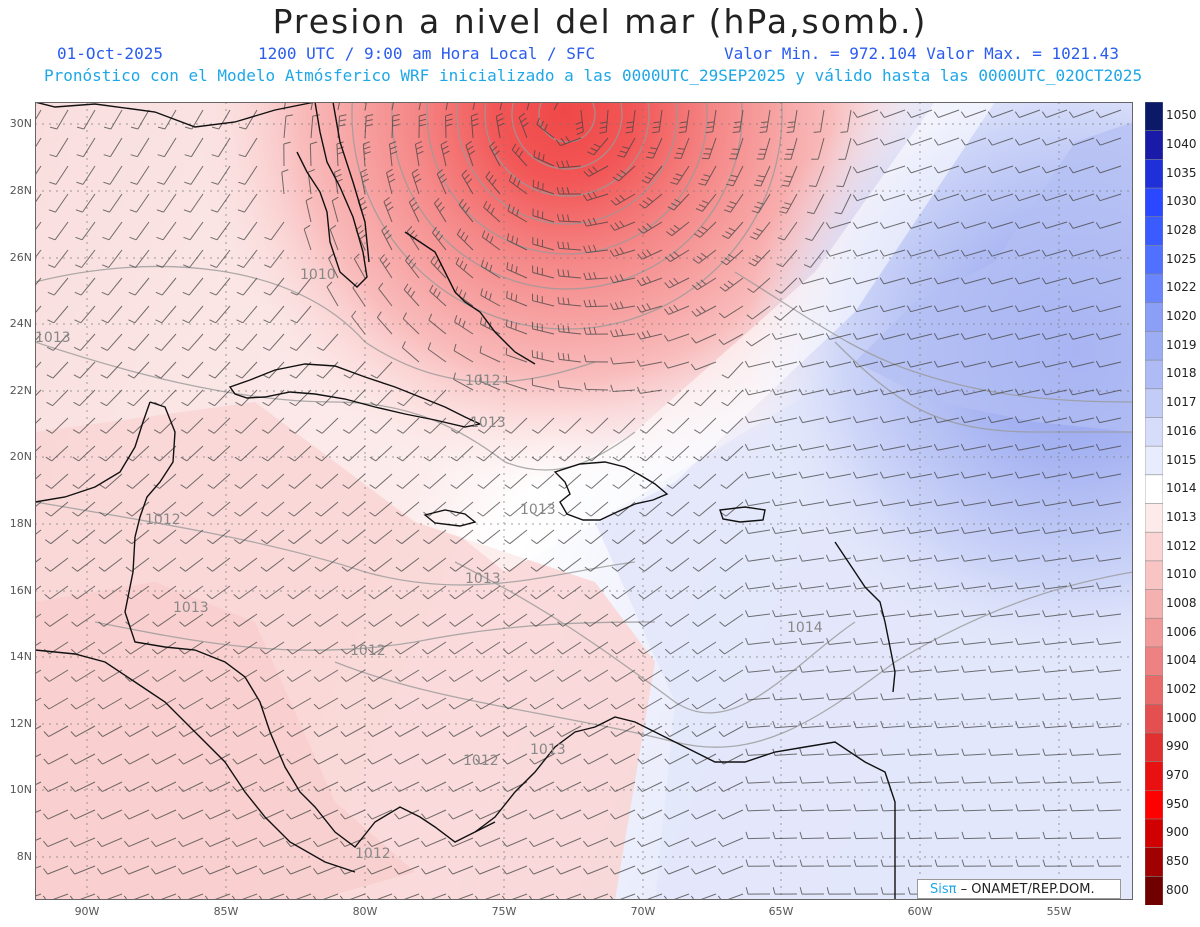  Describe the element at coordinates (1177, 889) in the screenshot. I see `color-bar-label: 800` at that location.